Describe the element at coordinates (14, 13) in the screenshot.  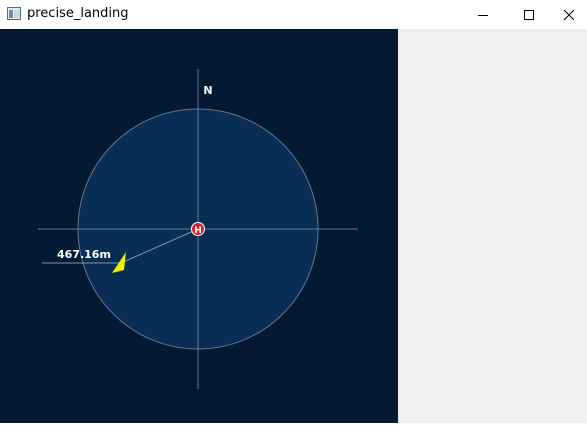
I see `app-window-icon` at that location.